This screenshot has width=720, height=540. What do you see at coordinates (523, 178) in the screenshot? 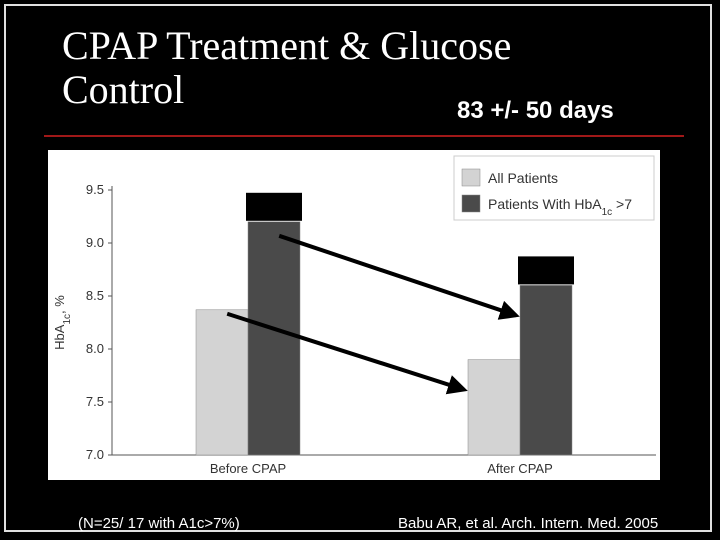
I see `legend-label-0: All Patients` at bounding box center [523, 178].